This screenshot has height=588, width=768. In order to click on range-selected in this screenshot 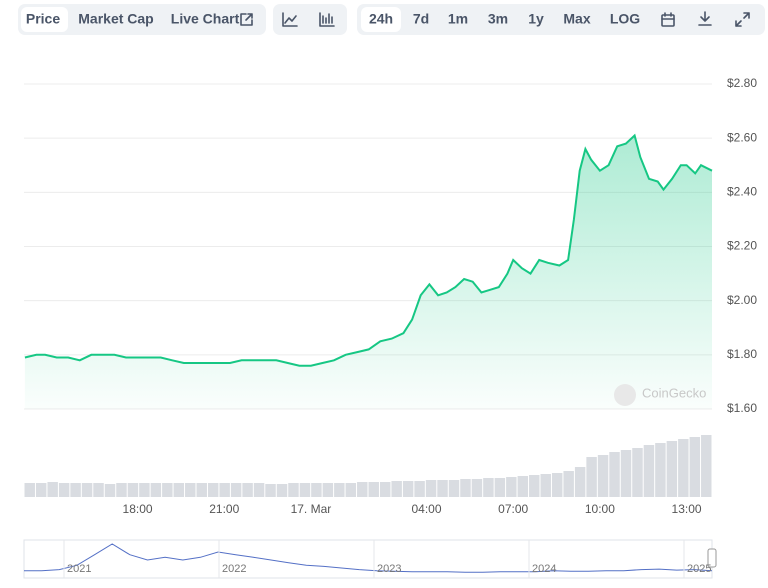, I will do `click(381, 19)`.